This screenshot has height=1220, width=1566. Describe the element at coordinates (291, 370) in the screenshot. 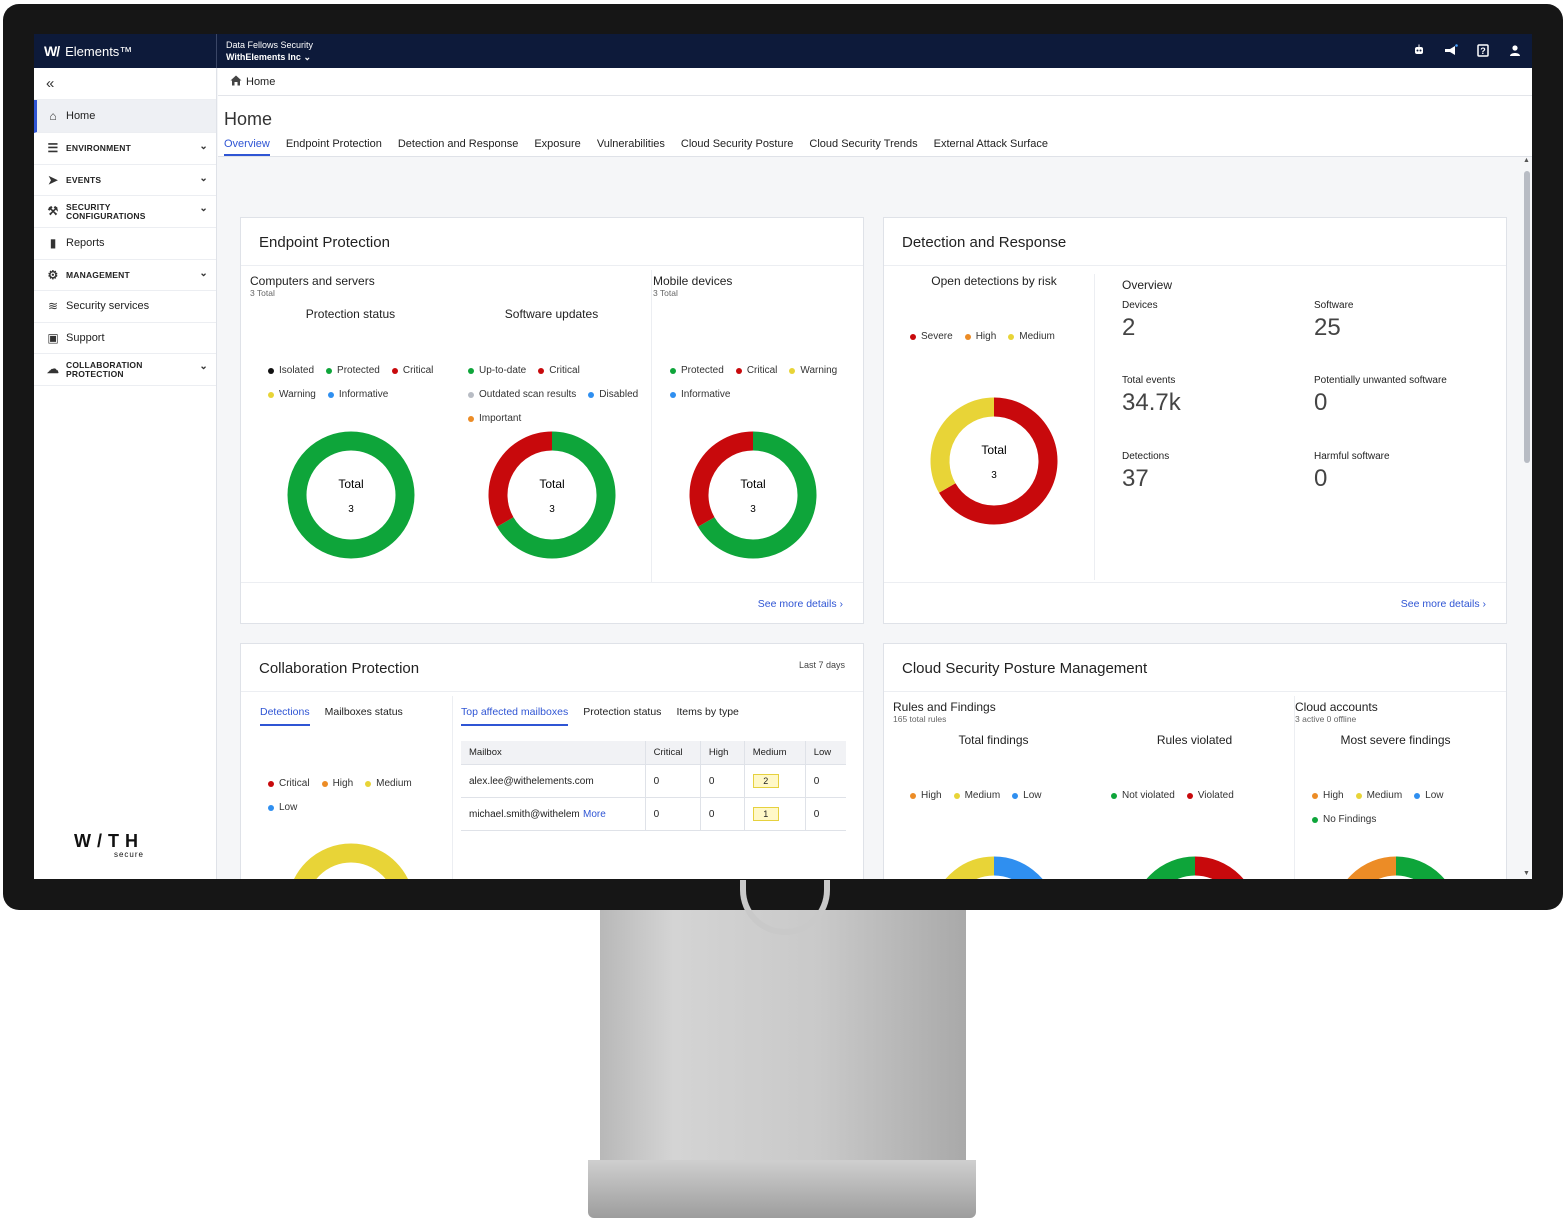

I see `legend-item: Isolated` at that location.